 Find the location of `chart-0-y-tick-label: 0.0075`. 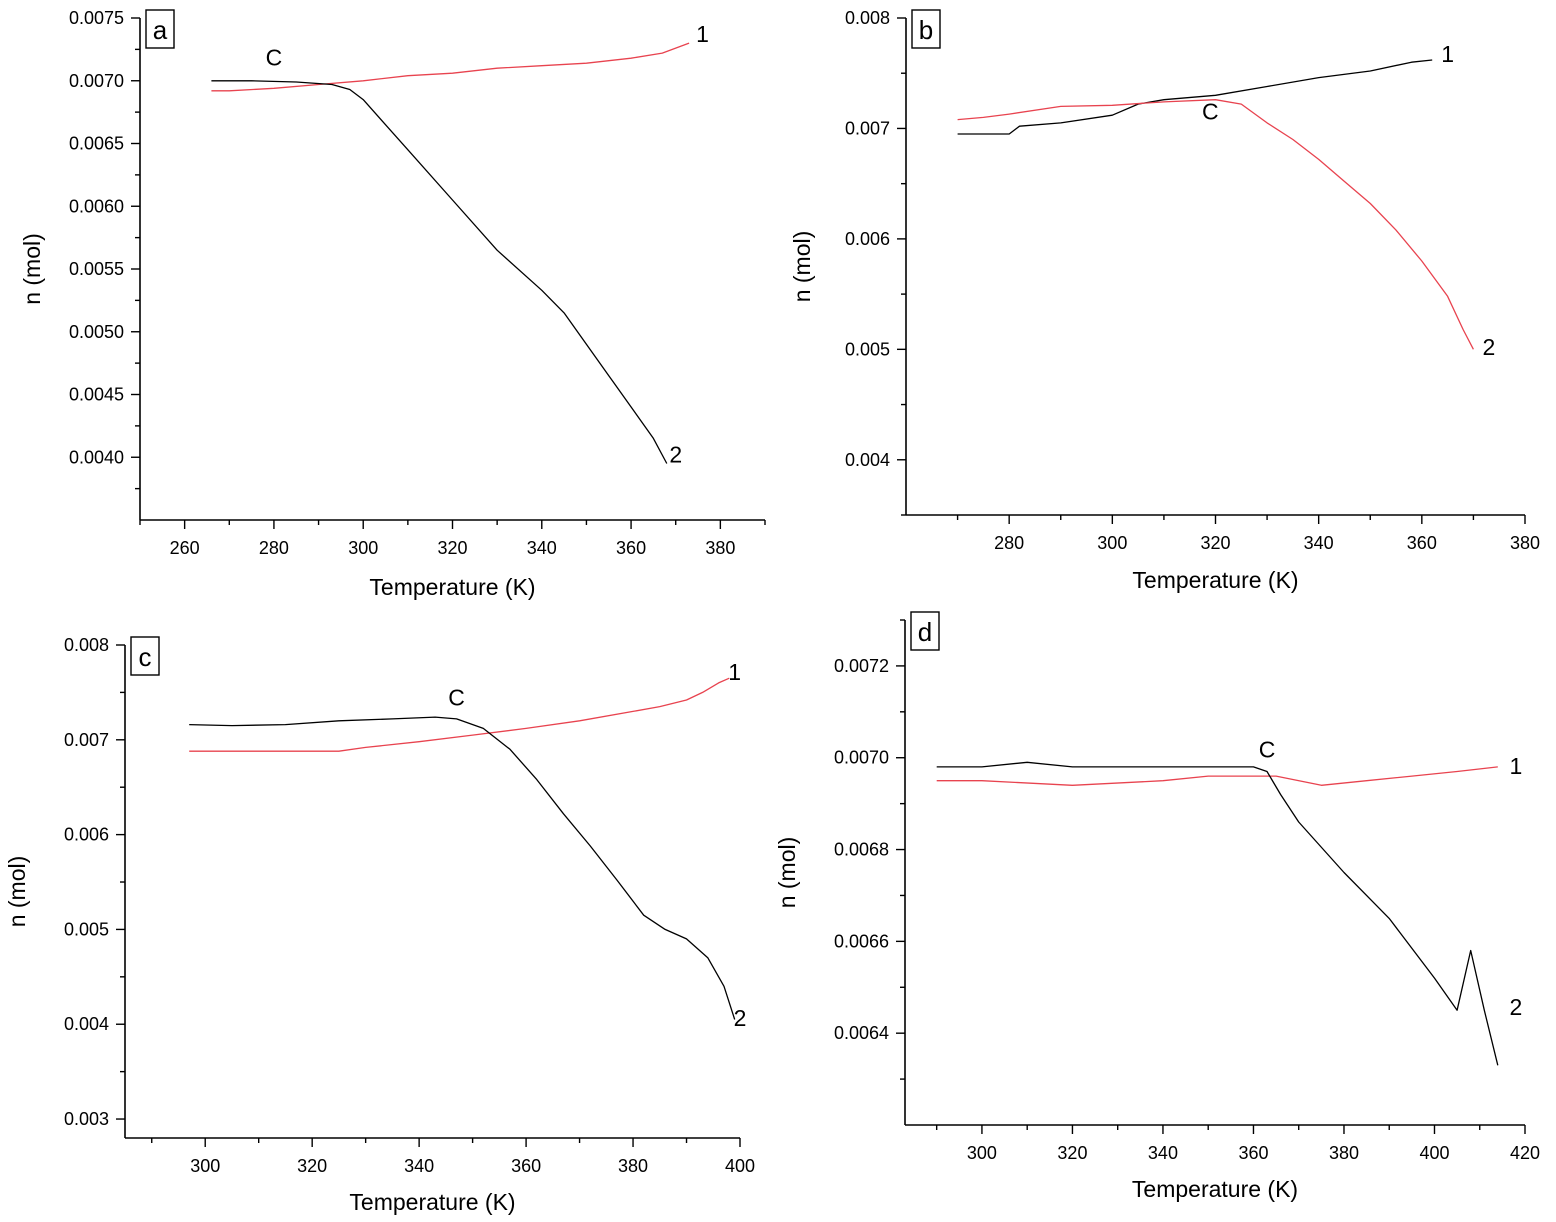

chart-0-y-tick-label: 0.0075 is located at coordinates (96, 18).